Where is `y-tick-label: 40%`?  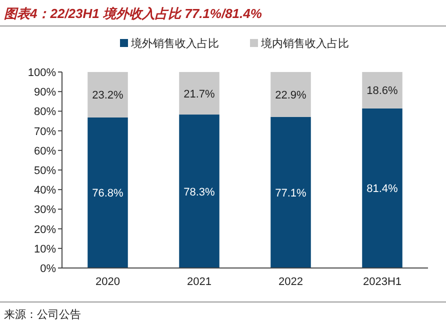 y-tick-label: 40% is located at coordinates (45, 190).